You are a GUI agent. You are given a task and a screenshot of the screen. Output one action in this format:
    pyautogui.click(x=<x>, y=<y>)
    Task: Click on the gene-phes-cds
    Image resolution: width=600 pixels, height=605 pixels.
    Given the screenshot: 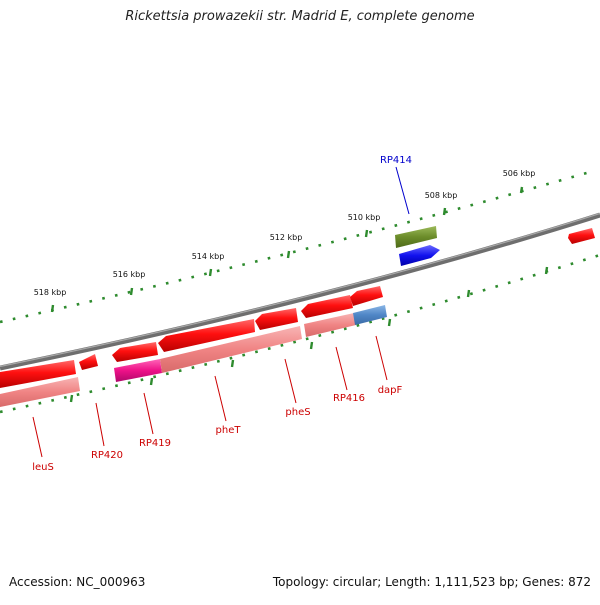 What is the action you would take?
    pyautogui.click(x=276, y=319)
    